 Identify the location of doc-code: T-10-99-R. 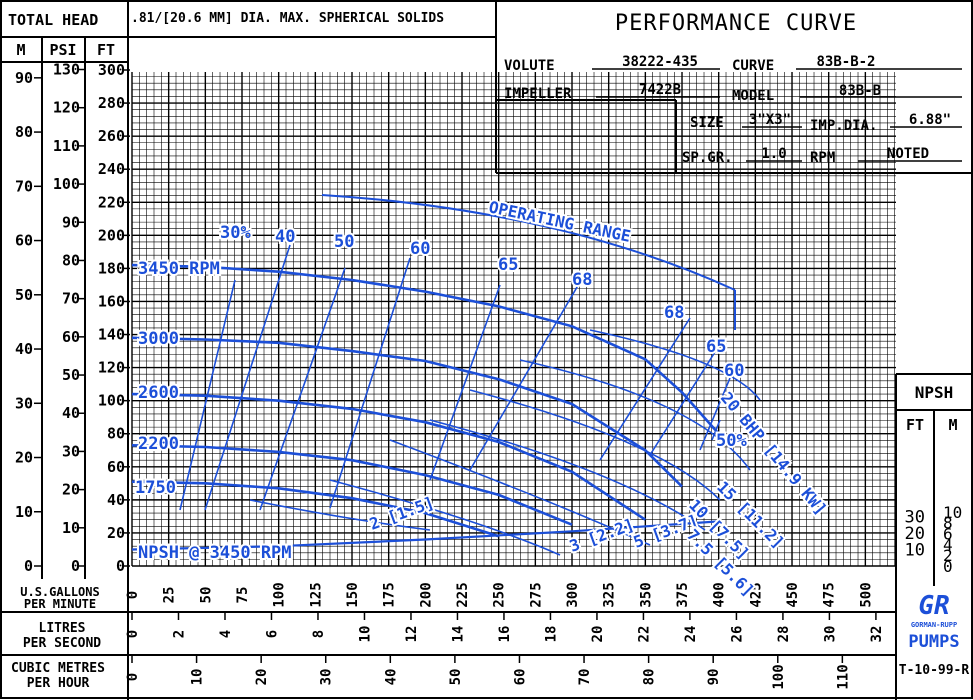
(934, 670).